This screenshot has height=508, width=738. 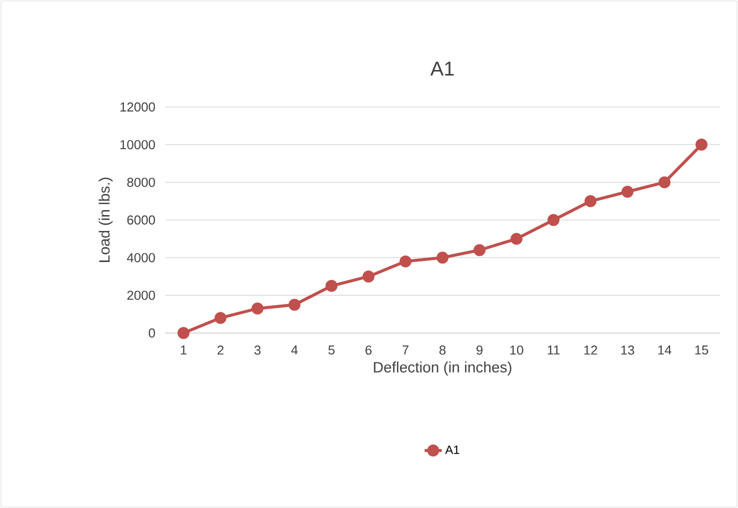 I want to click on x-tick-label: 2, so click(x=221, y=350).